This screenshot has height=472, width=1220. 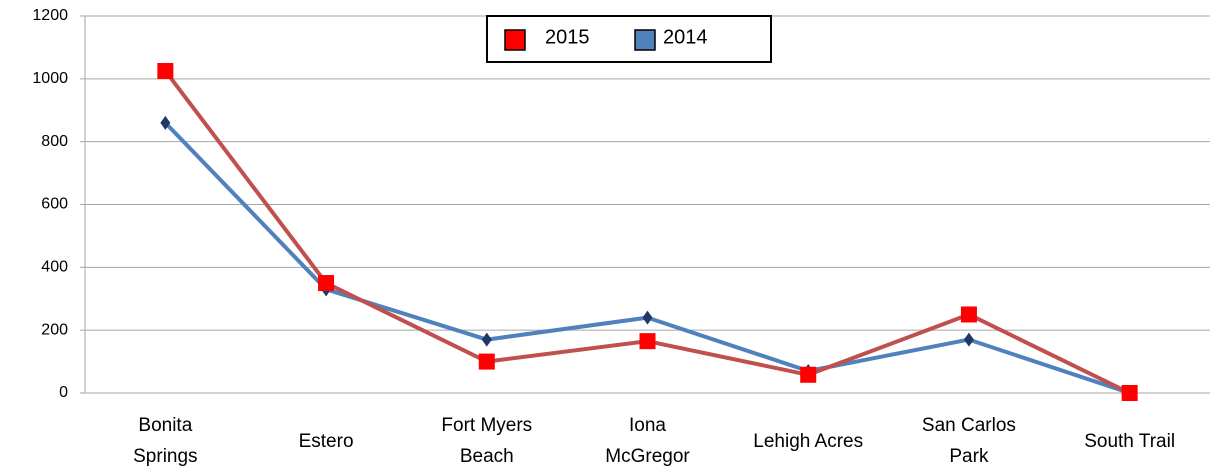 I want to click on y-tick-label: 1200, so click(x=50, y=15).